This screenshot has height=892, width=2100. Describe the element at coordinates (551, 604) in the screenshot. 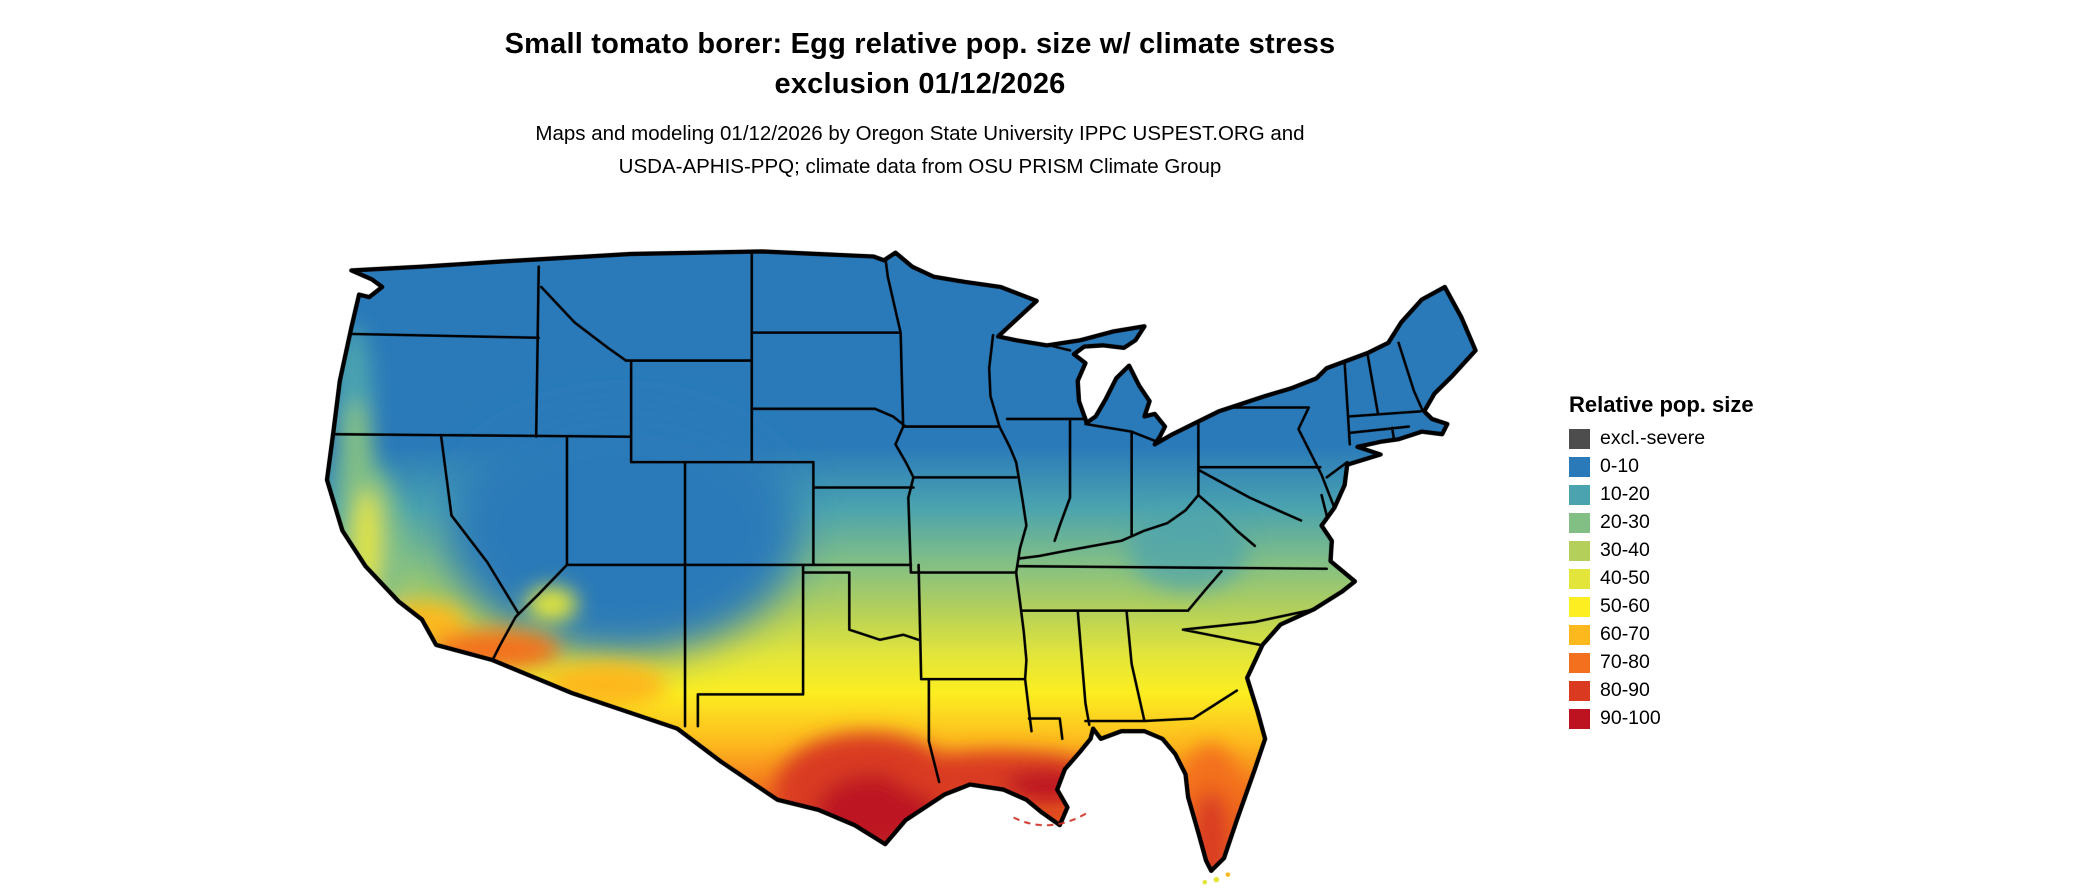

I see `southern-nevada-region` at that location.